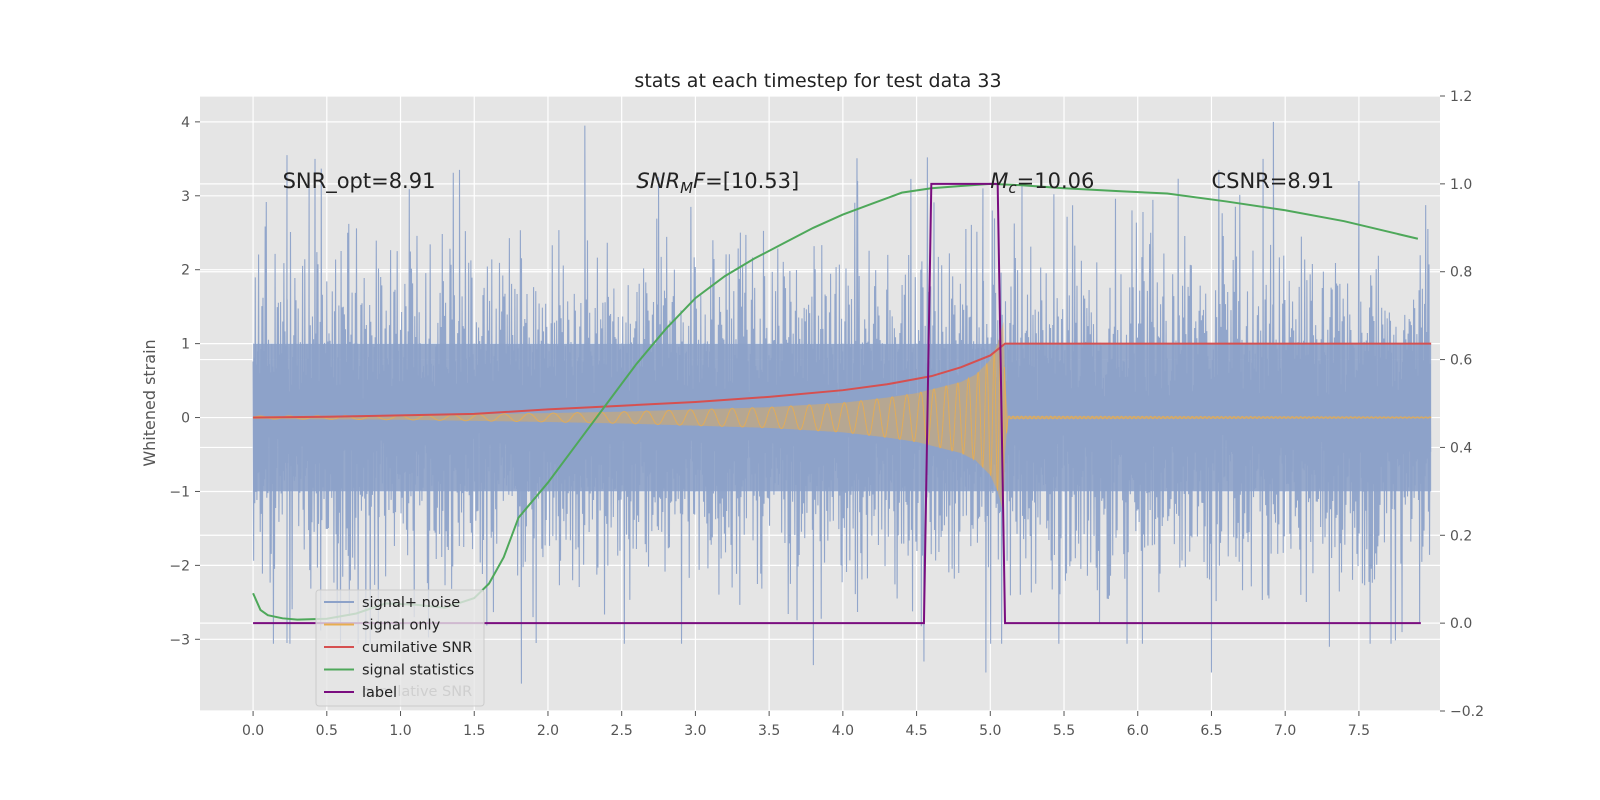 This screenshot has width=1600, height=800. Describe the element at coordinates (1461, 185) in the screenshot. I see `y2-tick-label: 1.0` at that location.